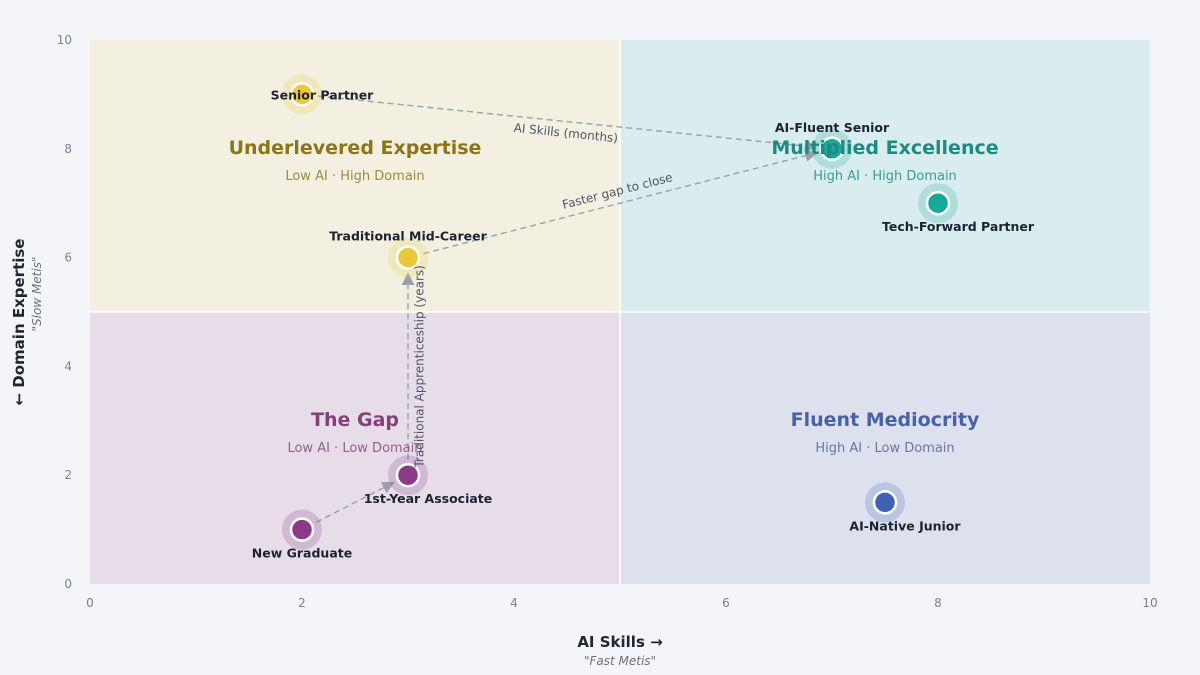  Describe the element at coordinates (619, 642) in the screenshot. I see `x-axis-title: AI Skills →` at that location.